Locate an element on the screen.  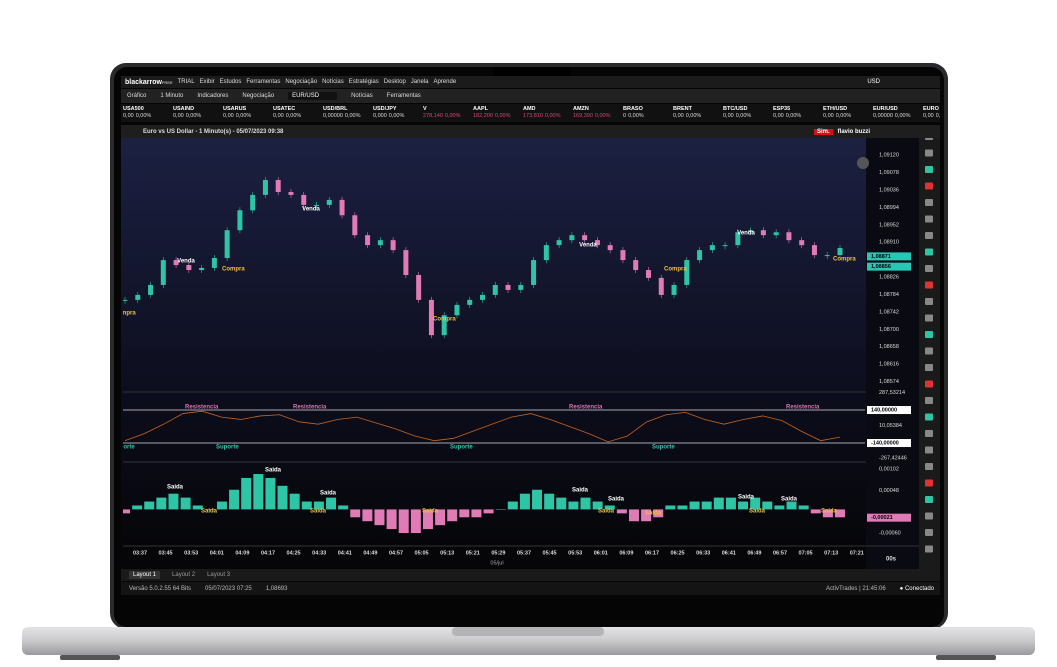
layout-tab: Layout 2 is located at coordinates (184, 575).